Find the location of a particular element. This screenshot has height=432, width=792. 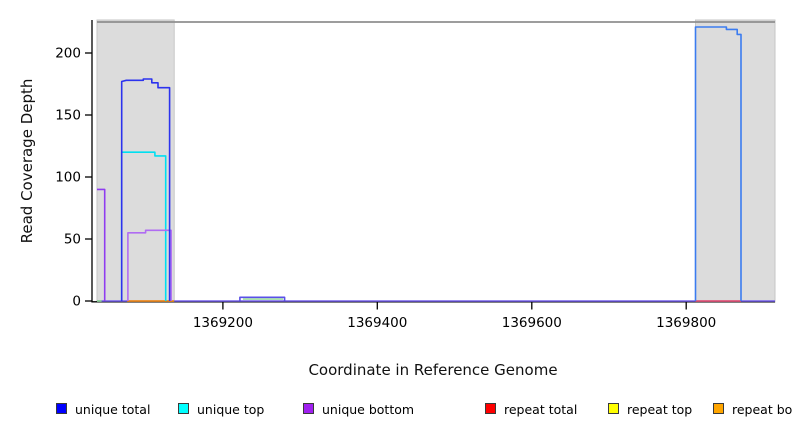

legend-label: repeat bottom is located at coordinates (762, 409).